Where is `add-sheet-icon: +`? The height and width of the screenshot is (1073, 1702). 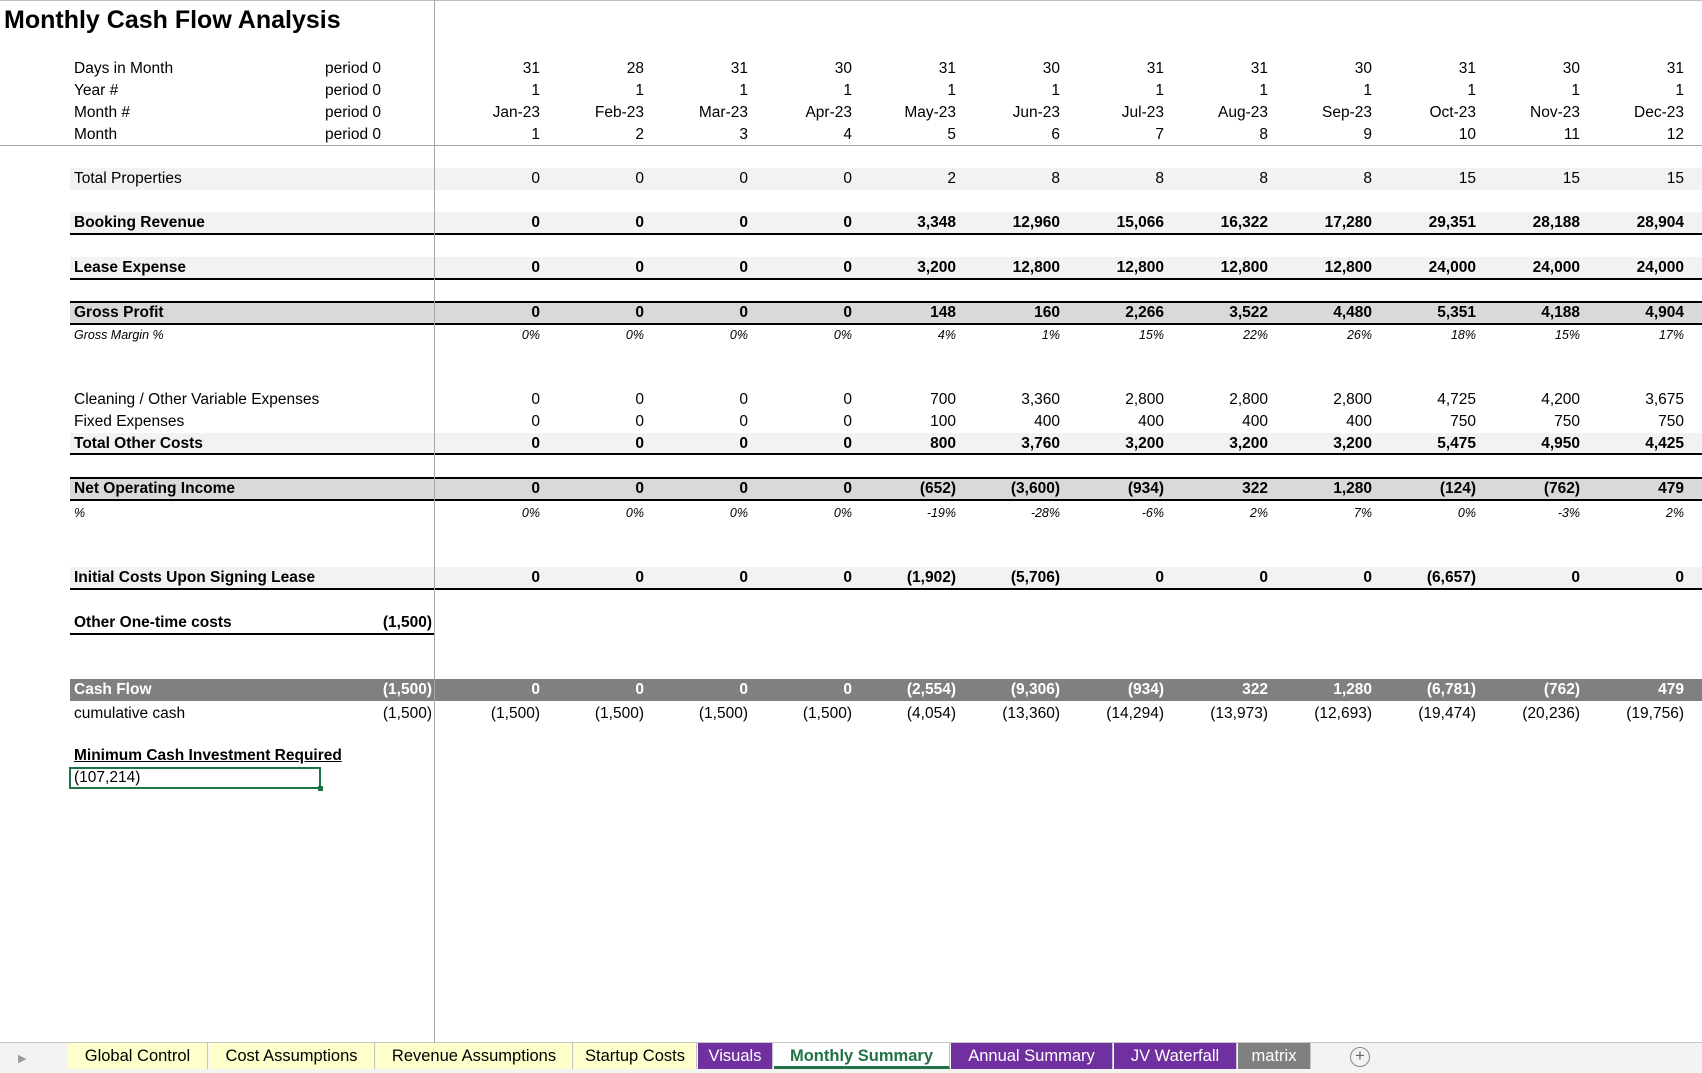 add-sheet-icon: + is located at coordinates (1360, 1057).